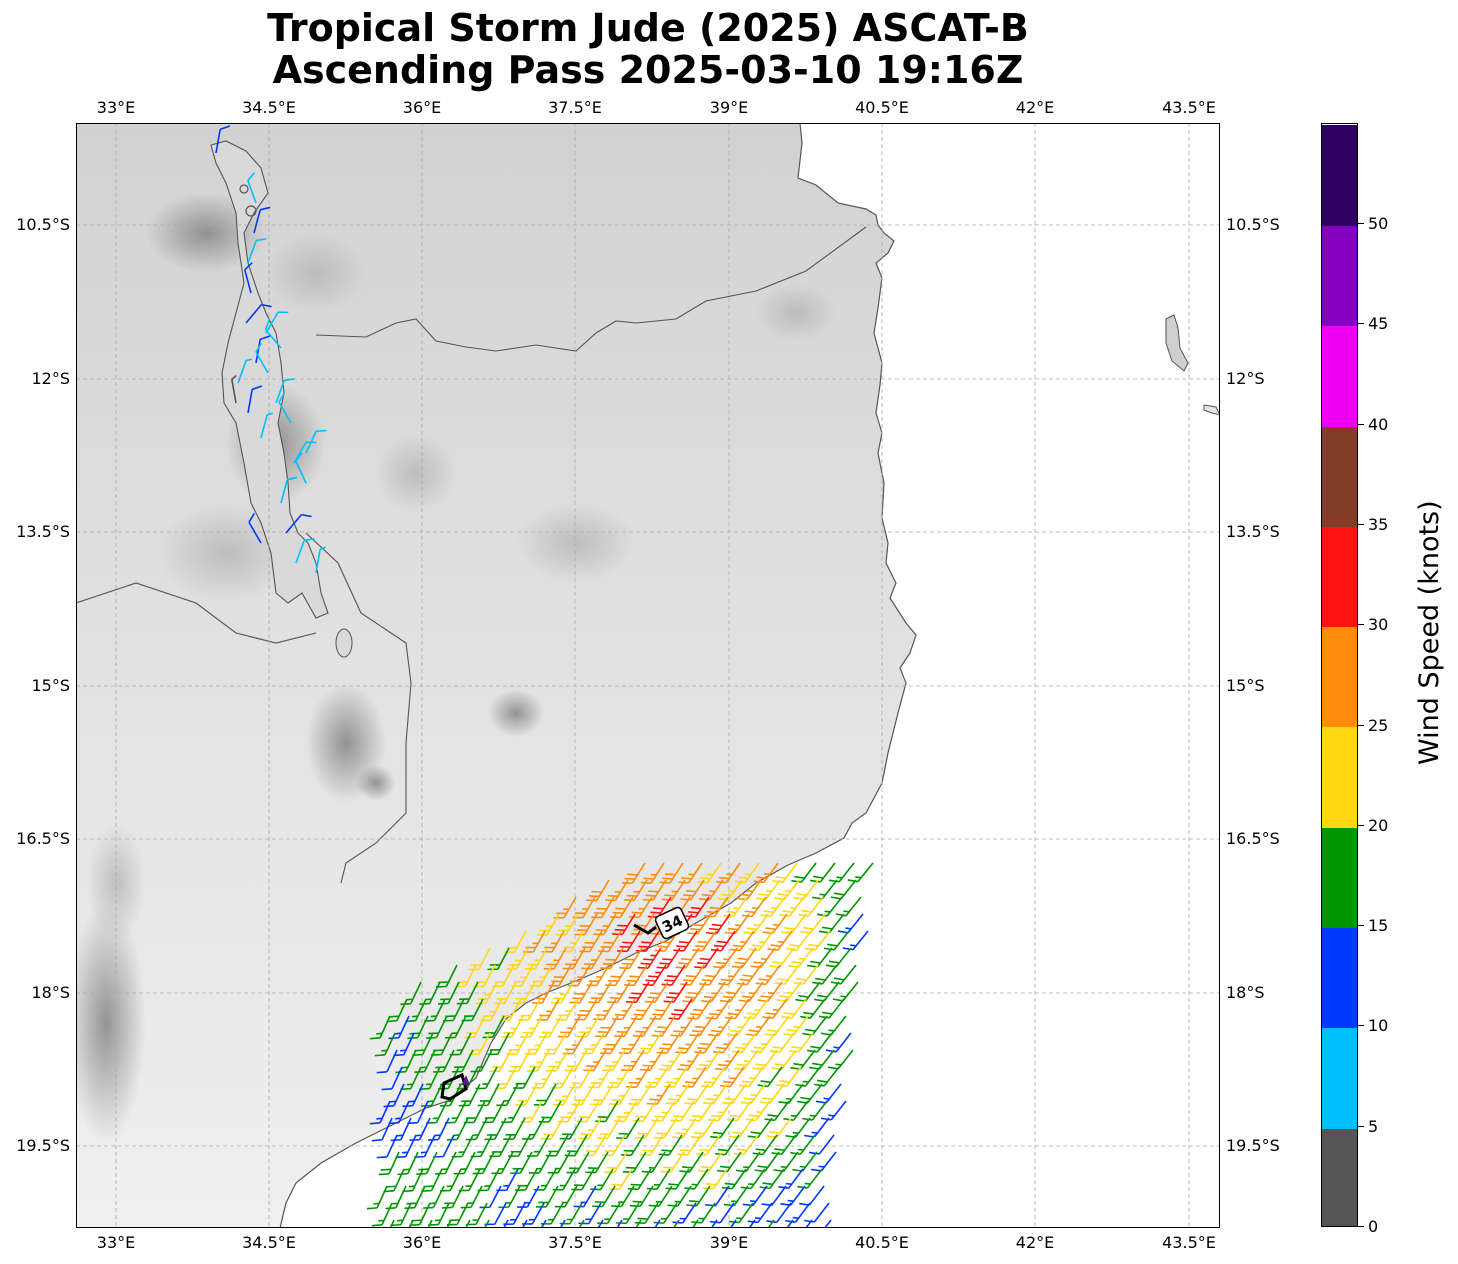 The image size is (1458, 1264). I want to click on storm-center-marker: 34, so click(565, 1003).